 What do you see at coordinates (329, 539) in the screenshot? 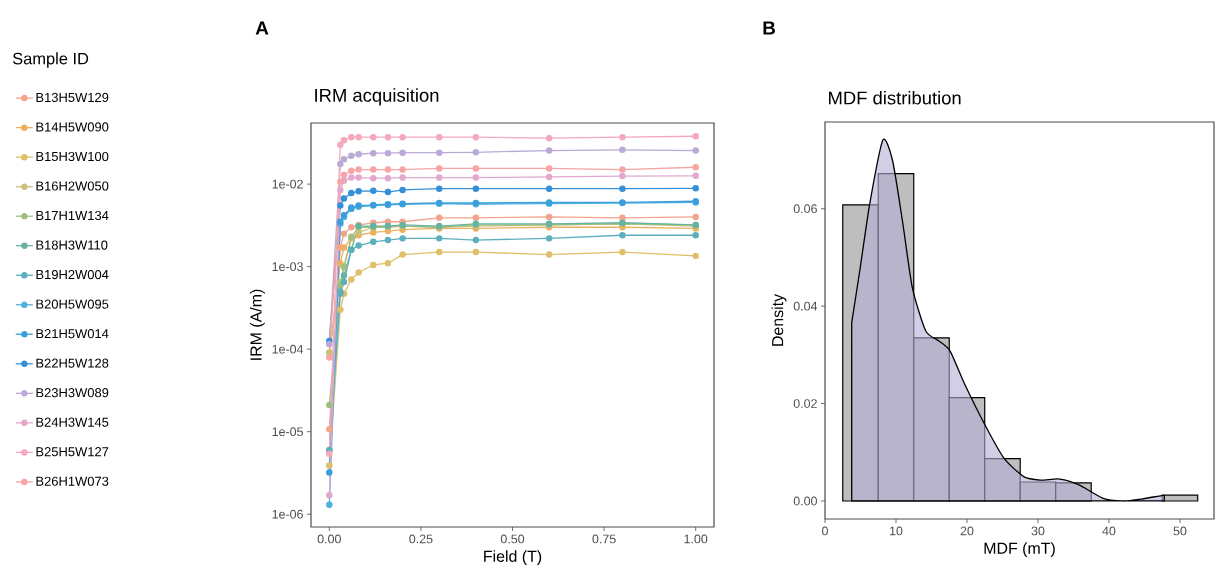
I see `x-tick-label: 0.00` at bounding box center [329, 539].